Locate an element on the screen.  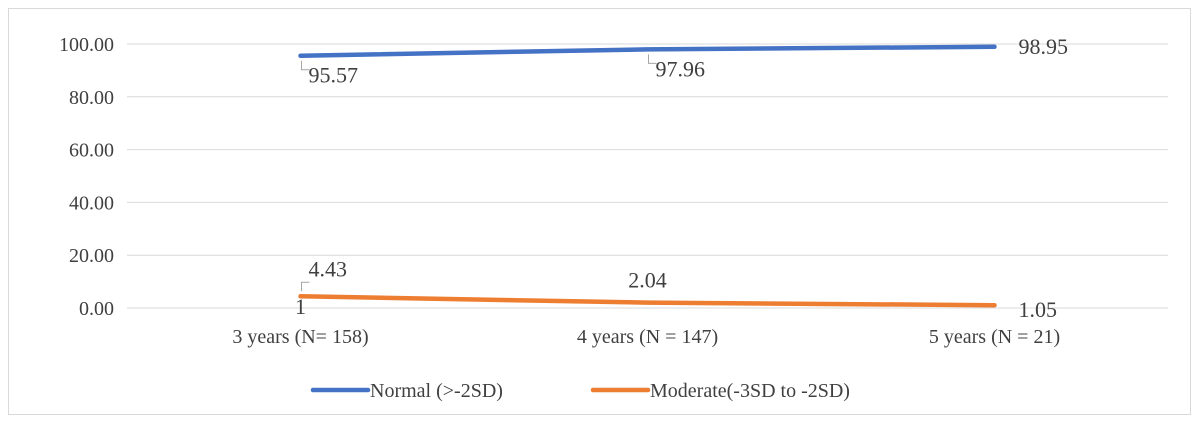
x-tick-label: 4 years (N = 147) is located at coordinates (647, 337).